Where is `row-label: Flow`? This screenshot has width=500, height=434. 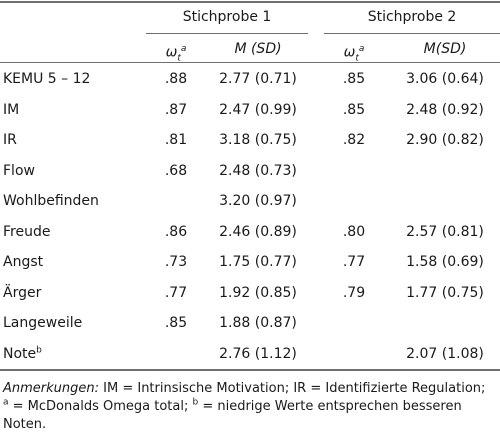
row-label: Flow is located at coordinates (19, 171).